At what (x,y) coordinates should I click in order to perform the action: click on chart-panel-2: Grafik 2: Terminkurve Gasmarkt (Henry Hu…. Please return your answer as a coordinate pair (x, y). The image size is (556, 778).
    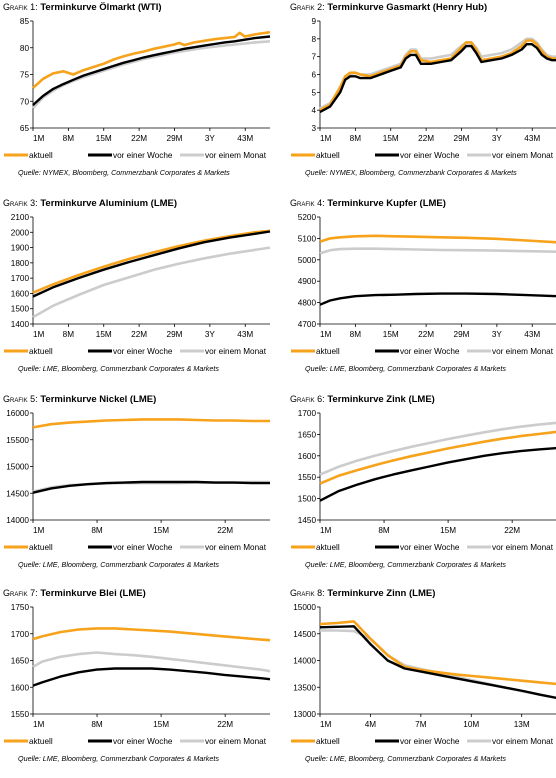
    Looking at the image, I should click on (421, 97).